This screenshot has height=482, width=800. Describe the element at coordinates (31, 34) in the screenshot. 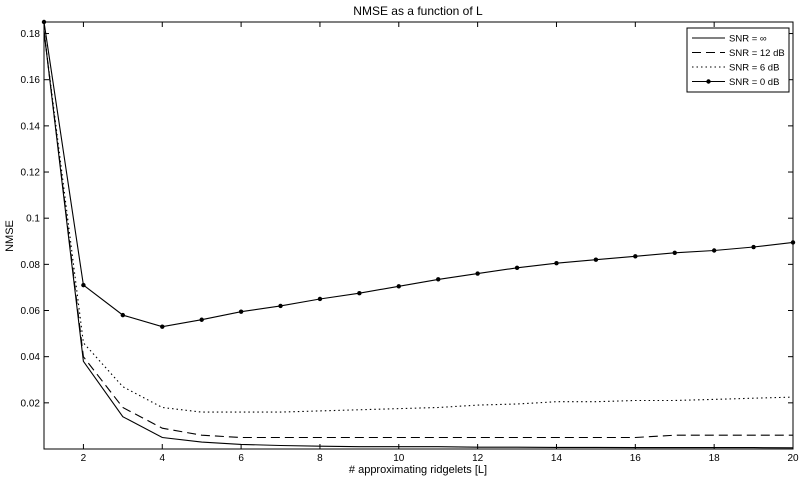

I see `y-tick-label: 0.18` at that location.